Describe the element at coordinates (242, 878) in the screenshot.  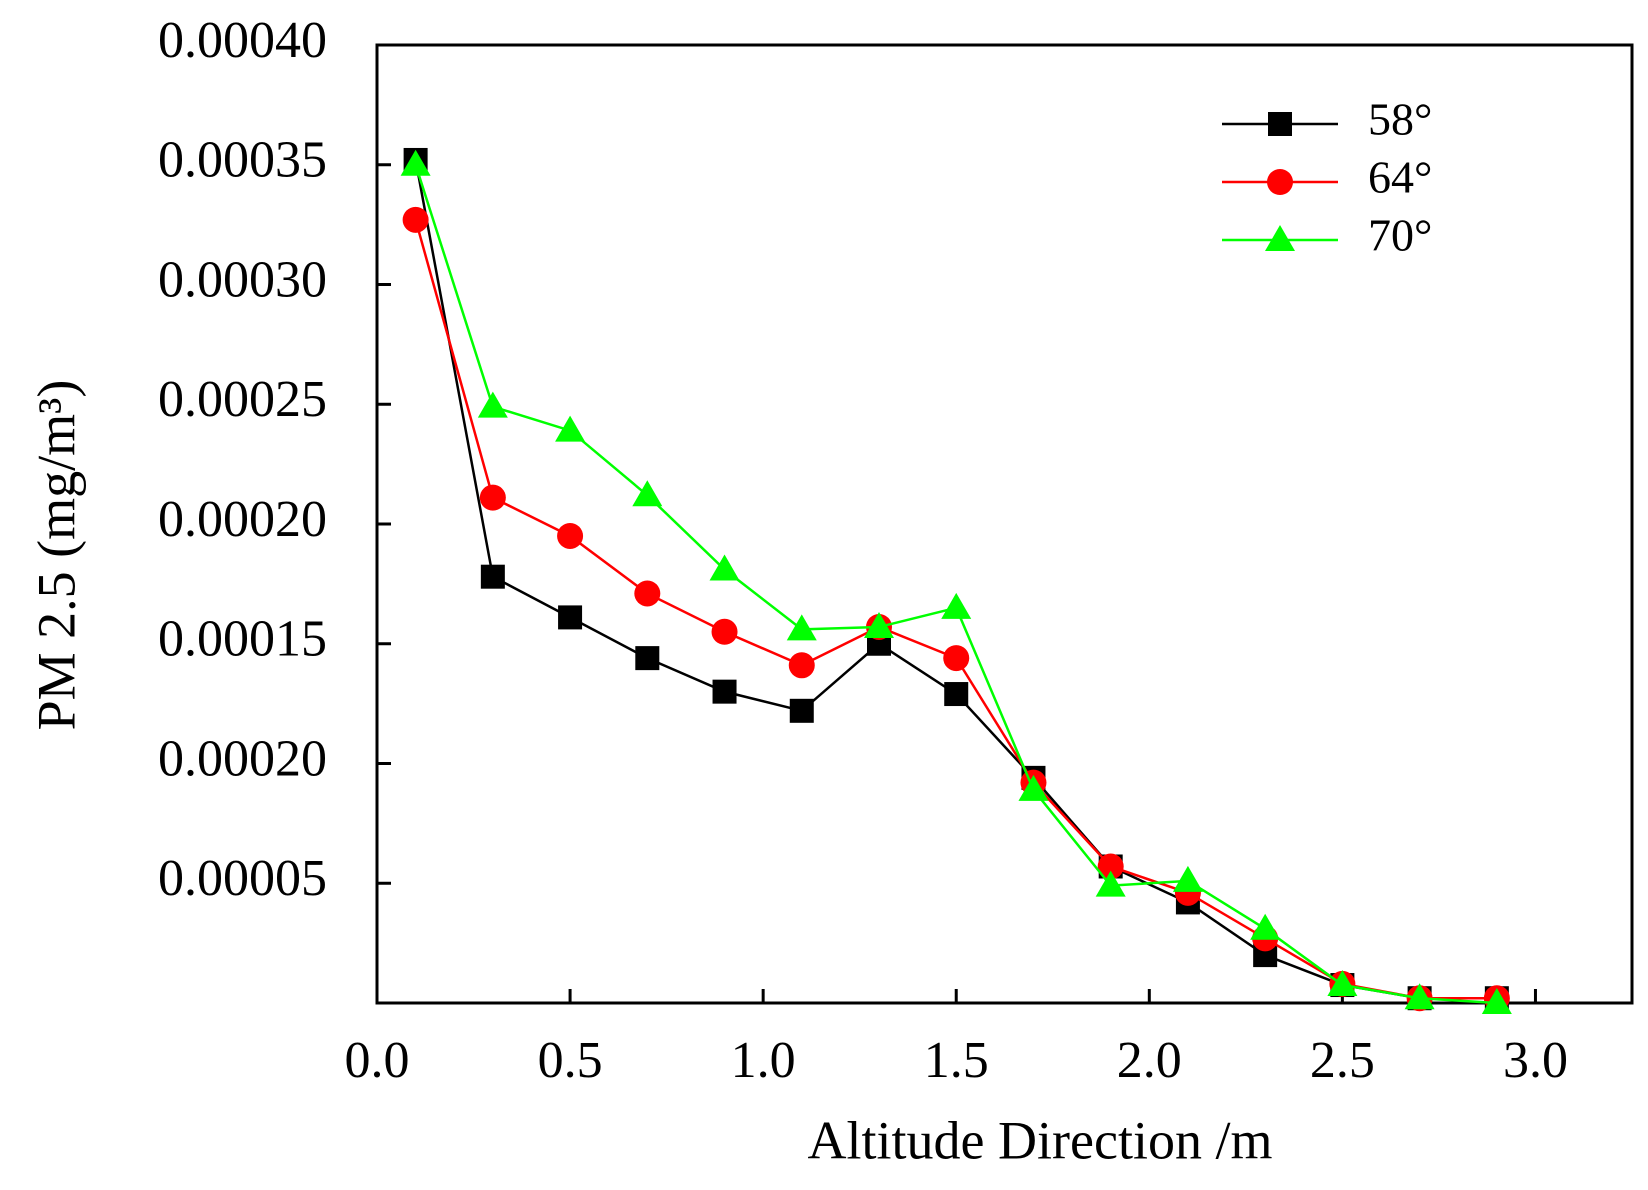
I see `y-tick-label: 0.00005` at that location.